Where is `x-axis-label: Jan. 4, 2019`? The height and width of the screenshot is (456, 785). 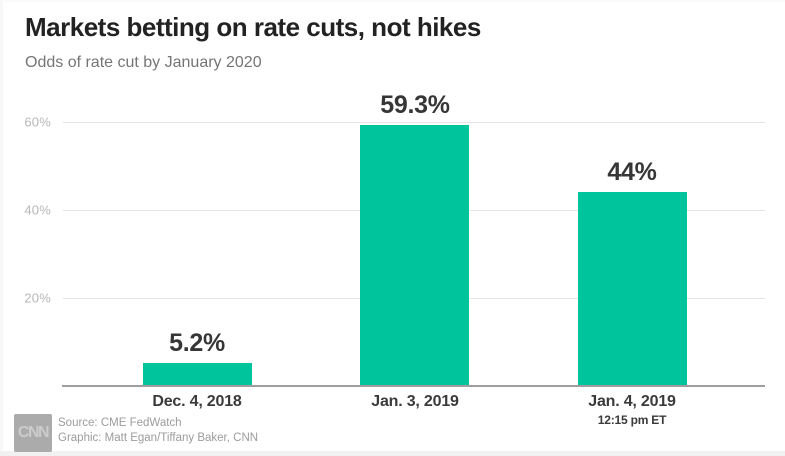 x-axis-label: Jan. 4, 2019 is located at coordinates (632, 401).